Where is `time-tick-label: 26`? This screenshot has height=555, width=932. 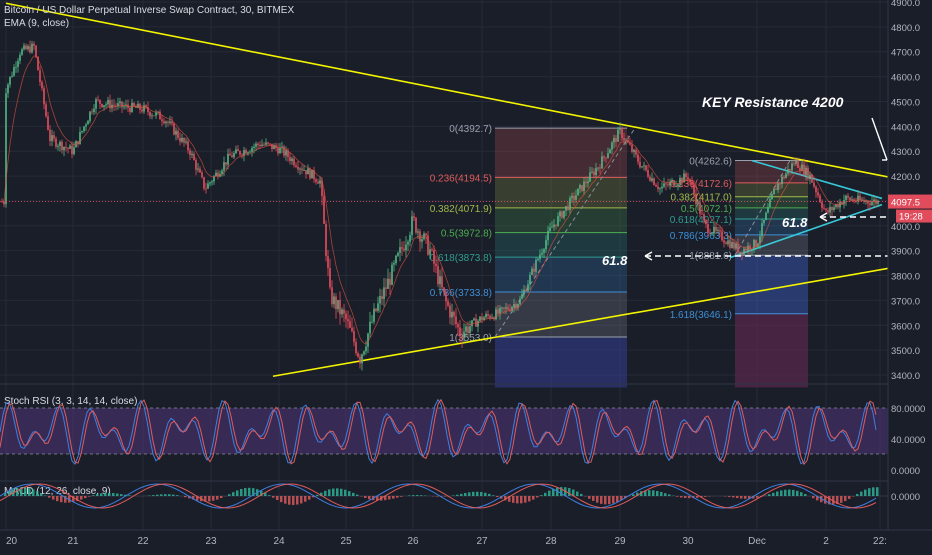
time-tick-label: 26 is located at coordinates (413, 541).